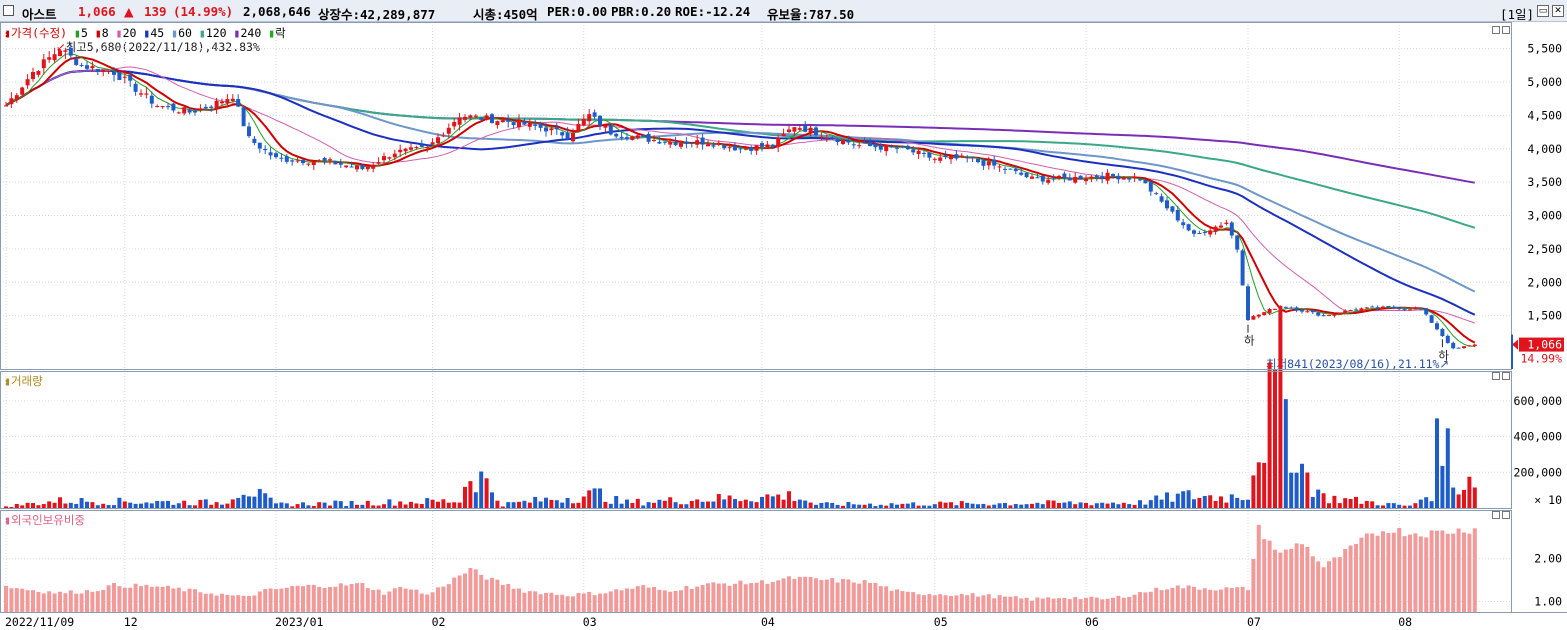  What do you see at coordinates (212, 33) in the screenshot?
I see `legend-ma120: ▮120` at bounding box center [212, 33].